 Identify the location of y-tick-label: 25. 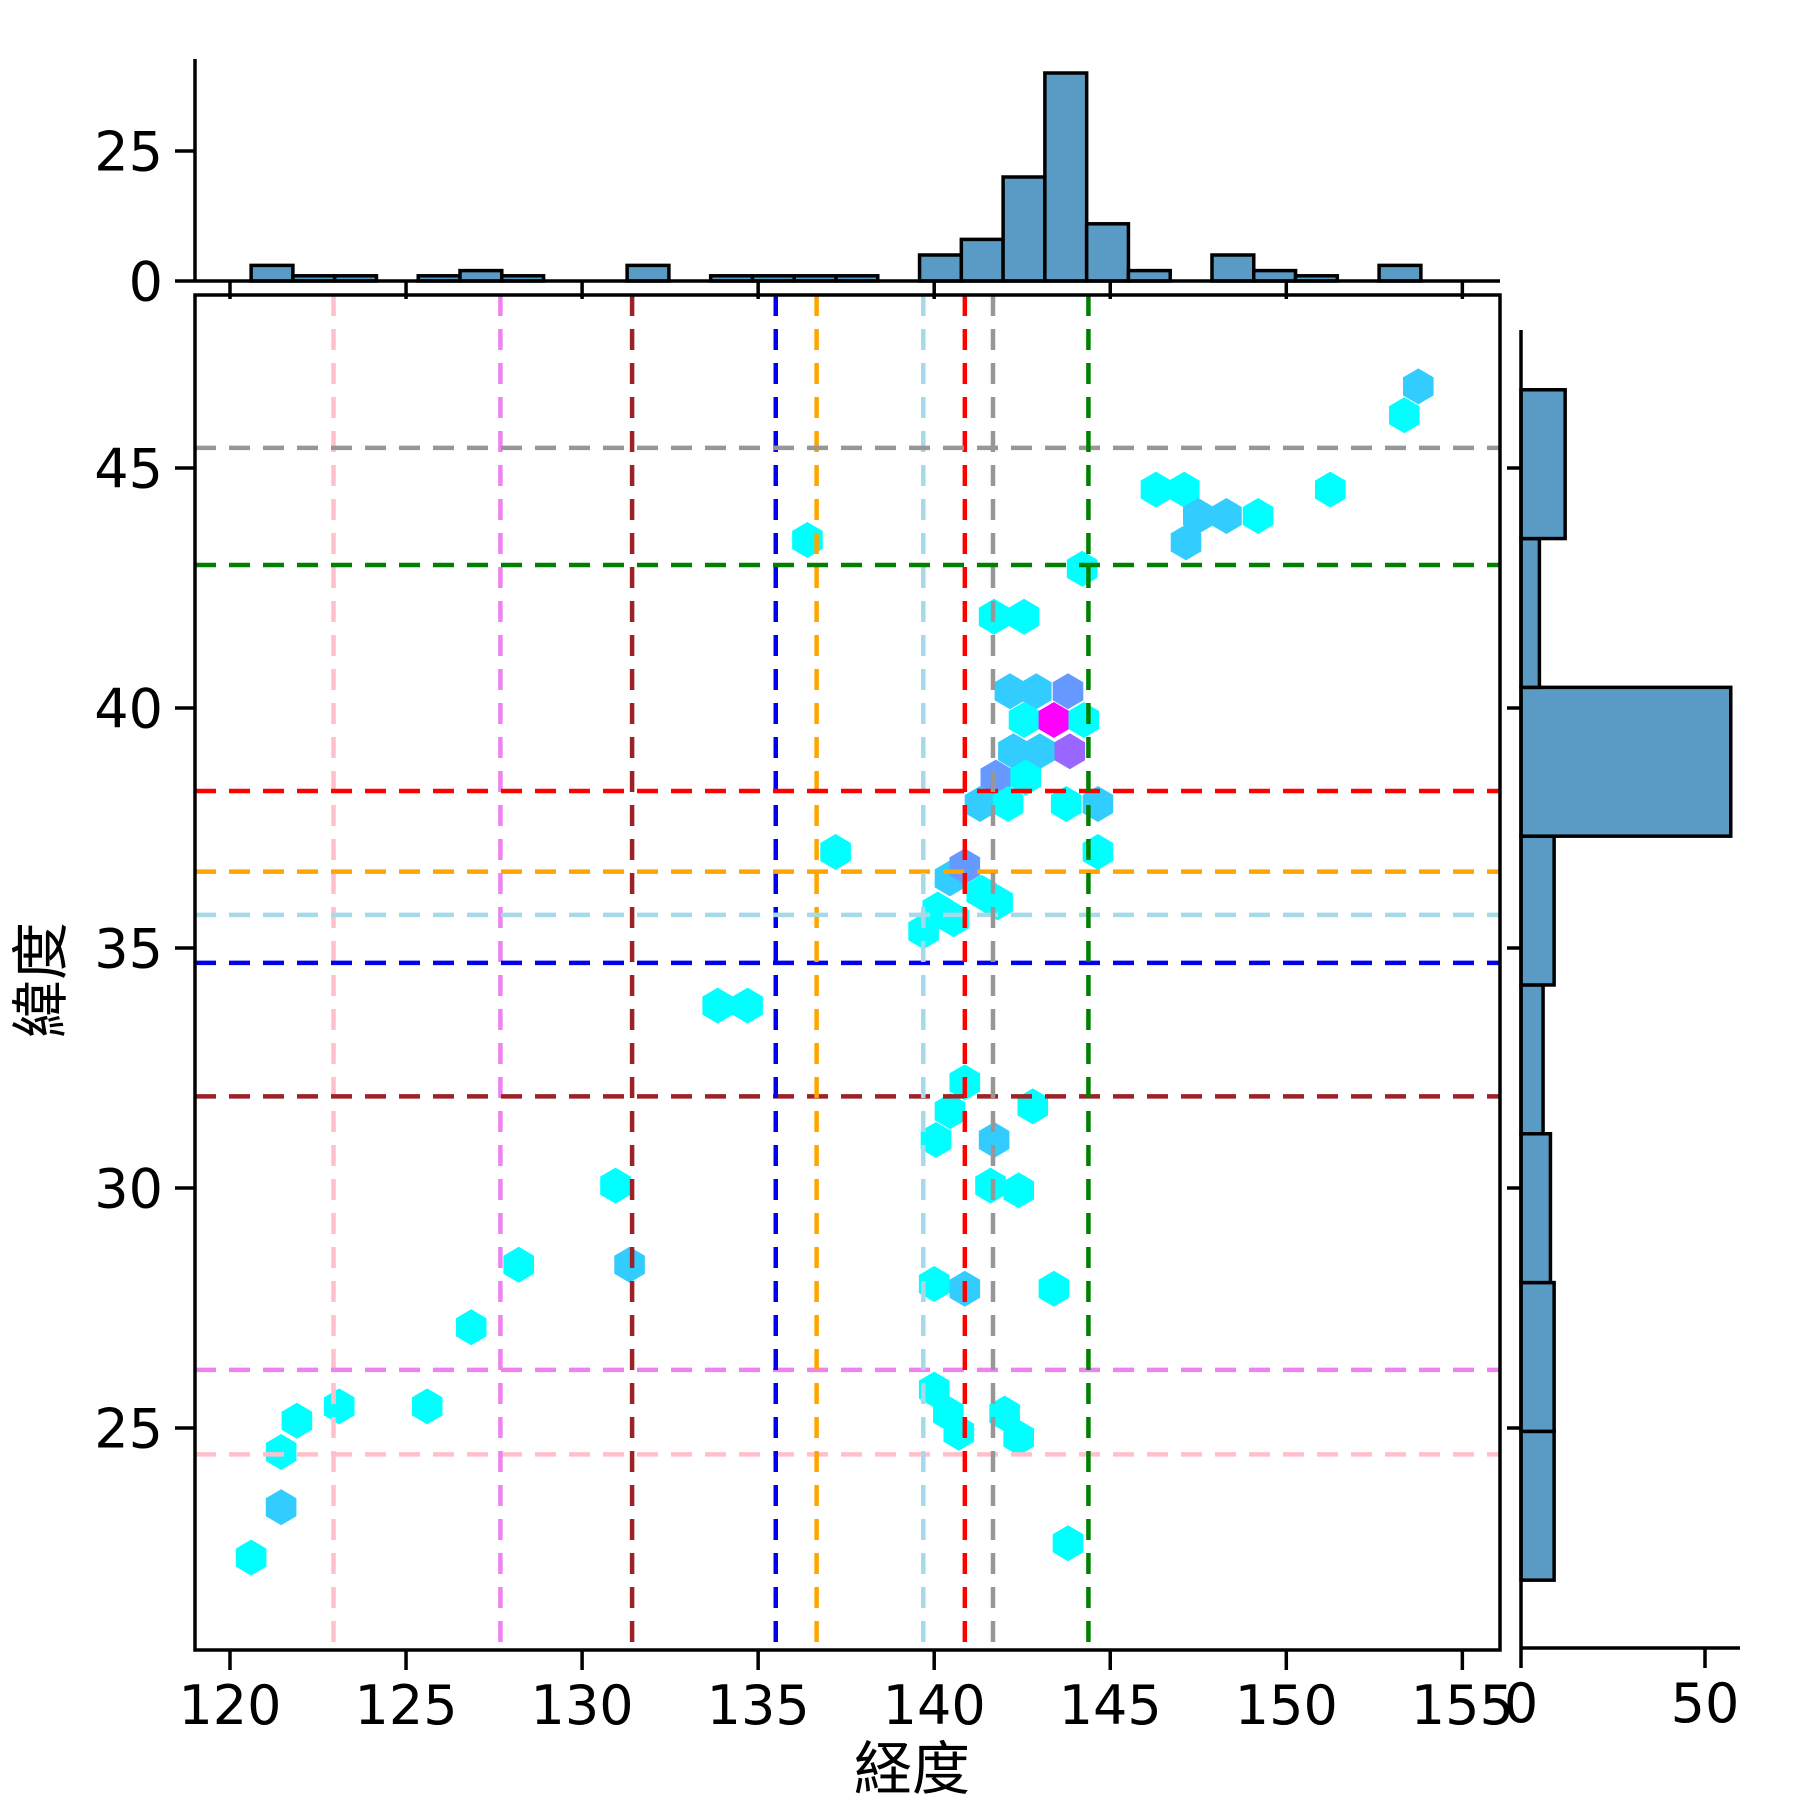
(128, 1428).